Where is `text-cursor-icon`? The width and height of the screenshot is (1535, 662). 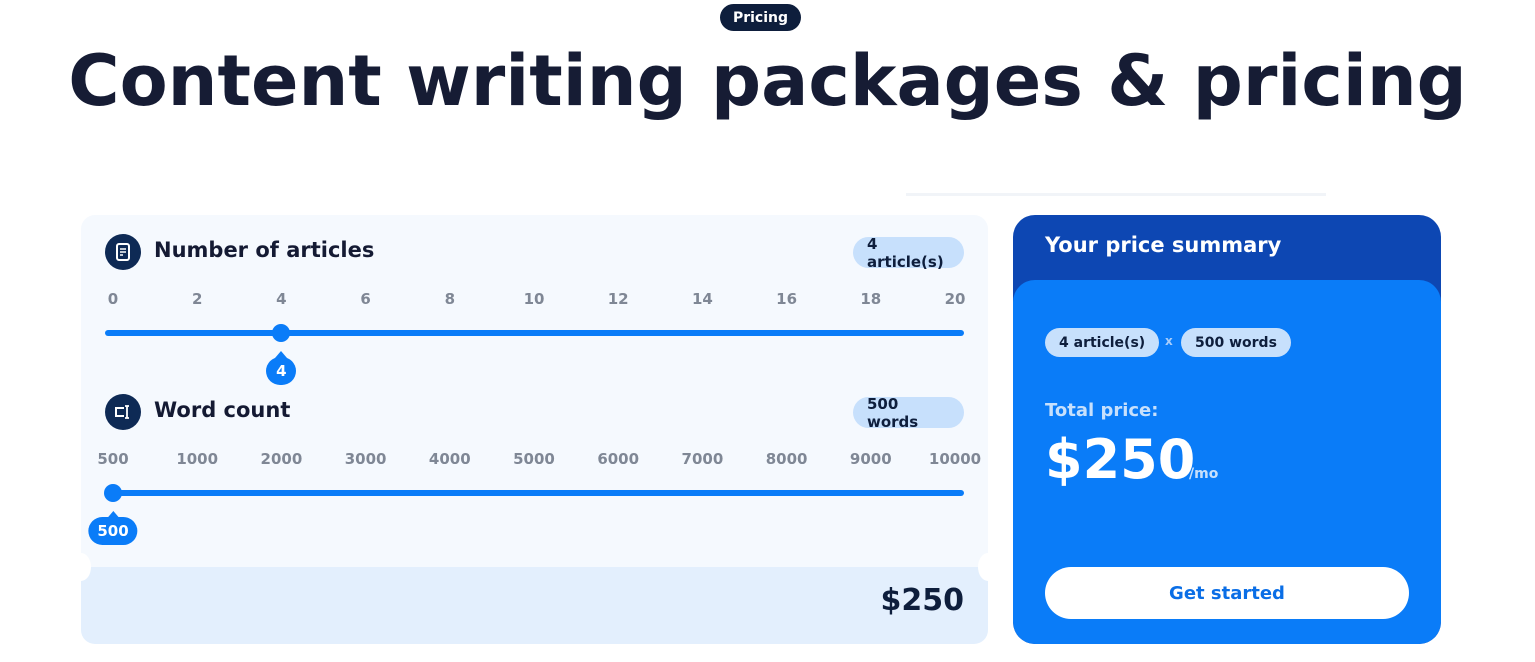
text-cursor-icon is located at coordinates (123, 412).